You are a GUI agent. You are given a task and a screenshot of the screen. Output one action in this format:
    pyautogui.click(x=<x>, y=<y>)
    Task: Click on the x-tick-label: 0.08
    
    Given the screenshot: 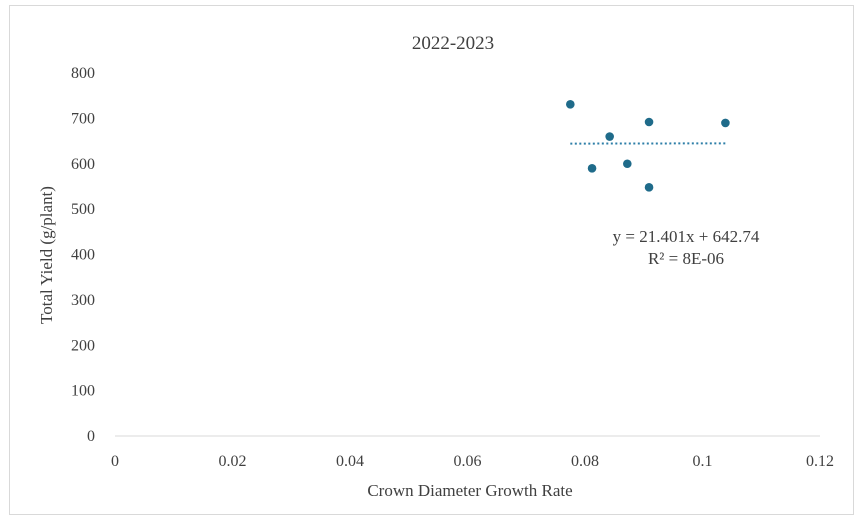 What is the action you would take?
    pyautogui.click(x=585, y=461)
    